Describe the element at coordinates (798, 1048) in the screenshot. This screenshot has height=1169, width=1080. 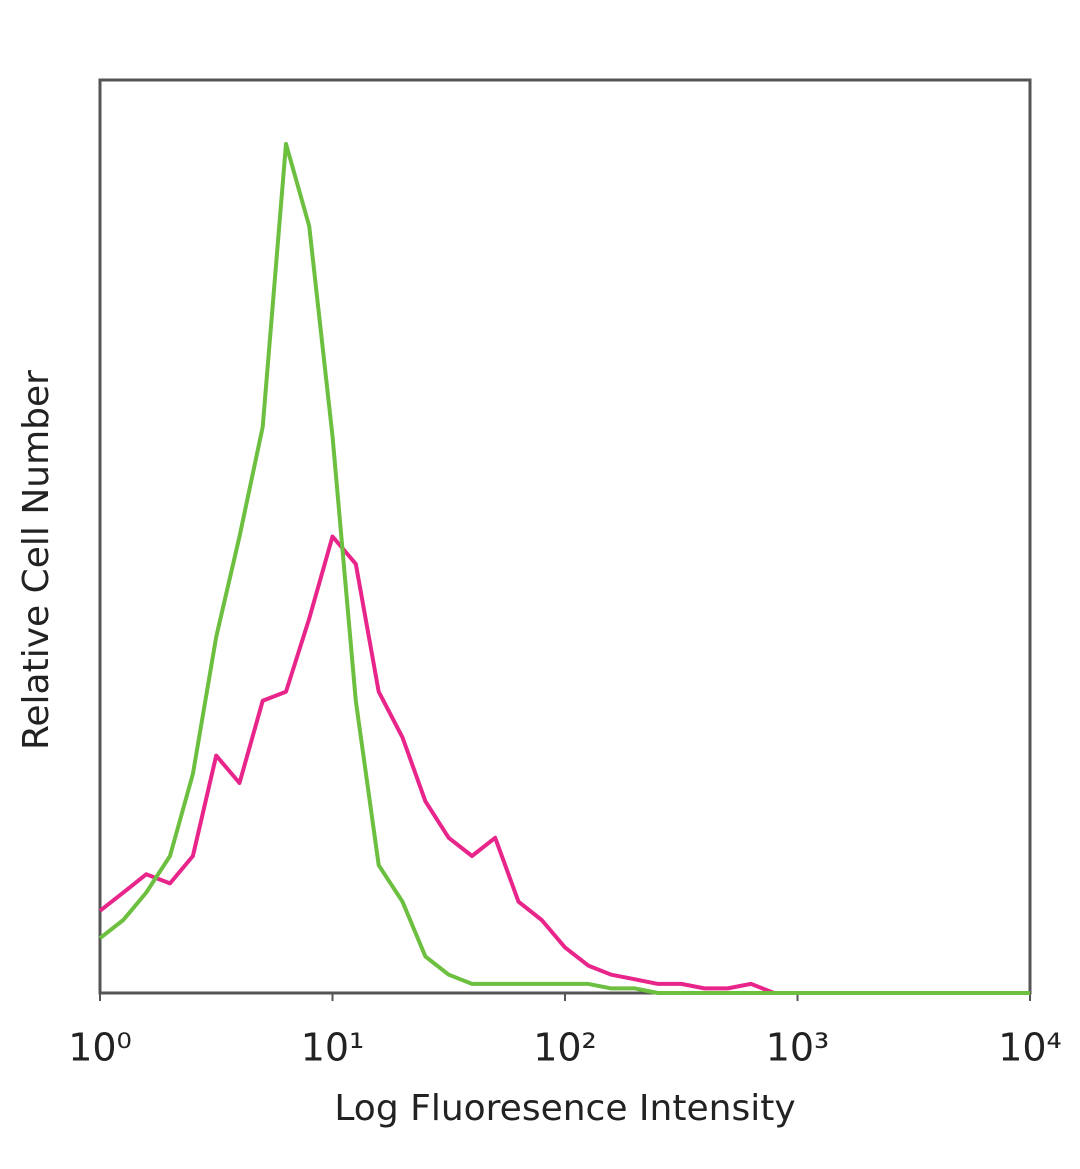
I see `x-tick-label: 10³` at that location.